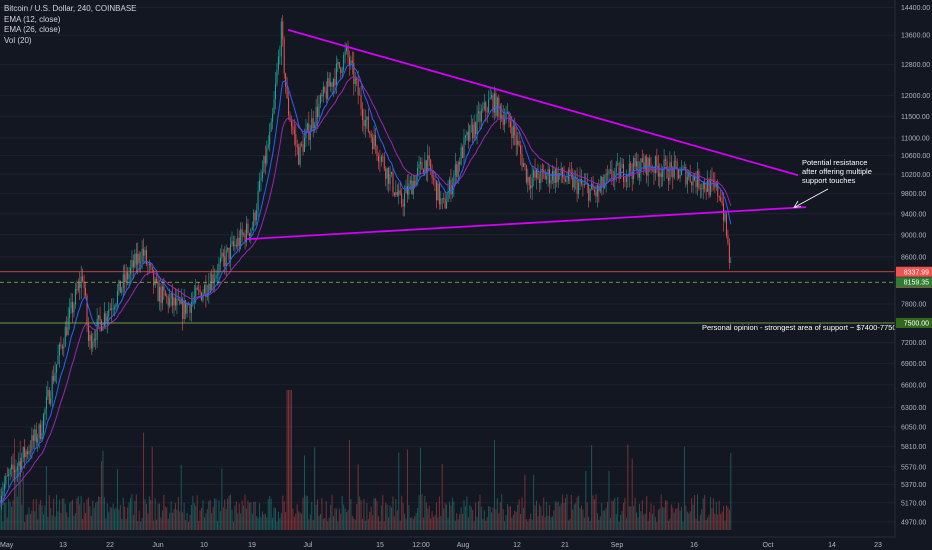  What do you see at coordinates (70, 8) in the screenshot?
I see `symbol-title: Bitcoin / U.S. Dollar, 240, COINBASE` at bounding box center [70, 8].